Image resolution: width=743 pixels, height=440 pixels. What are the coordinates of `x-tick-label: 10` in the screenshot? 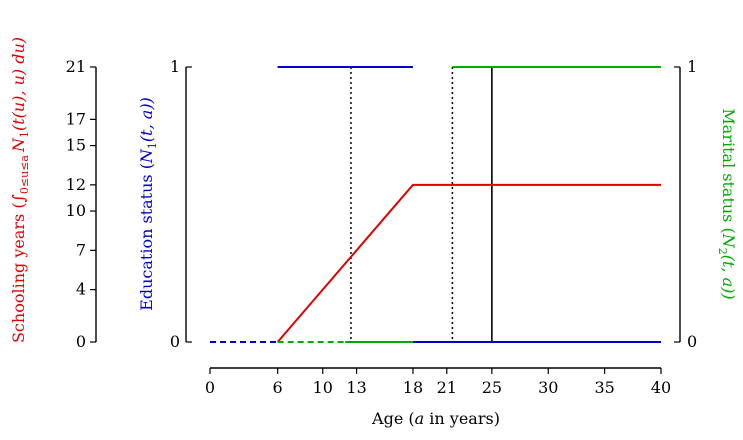 It's located at (323, 387).